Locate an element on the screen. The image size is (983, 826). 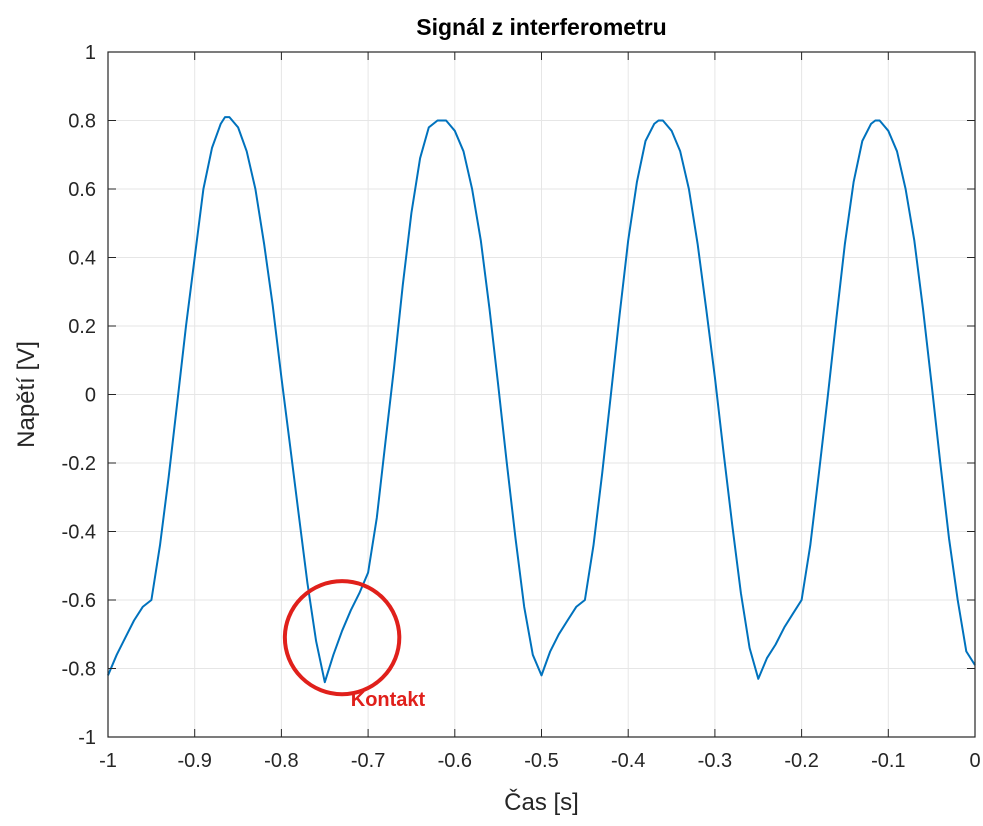
y-axis-label: Napětí [V] is located at coordinates (26, 394).